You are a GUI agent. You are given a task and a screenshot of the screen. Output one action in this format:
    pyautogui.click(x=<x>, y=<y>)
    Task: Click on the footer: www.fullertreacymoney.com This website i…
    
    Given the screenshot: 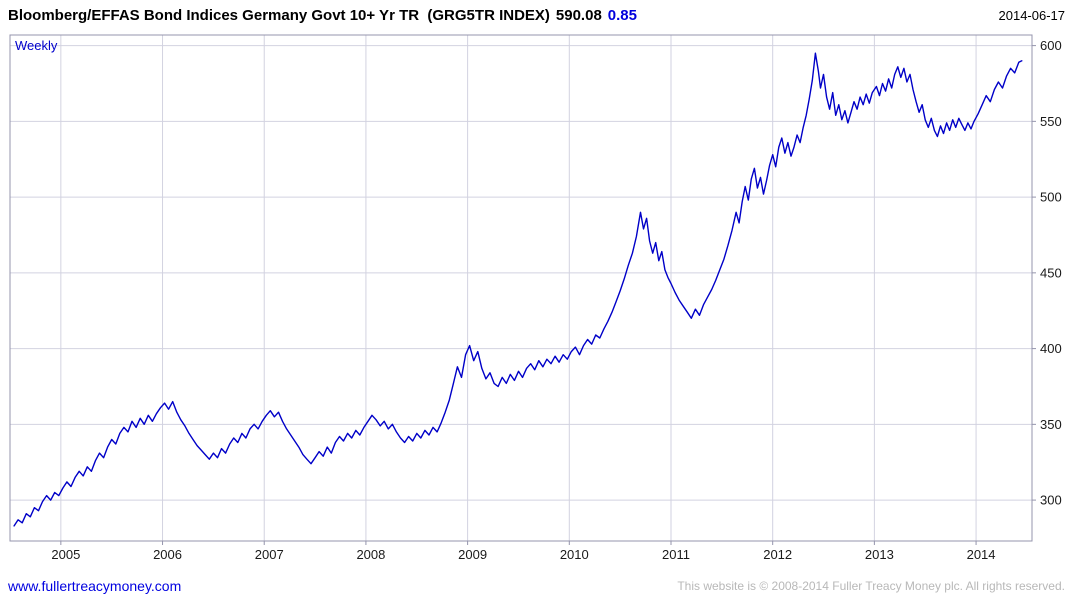 What is the action you would take?
    pyautogui.click(x=537, y=588)
    